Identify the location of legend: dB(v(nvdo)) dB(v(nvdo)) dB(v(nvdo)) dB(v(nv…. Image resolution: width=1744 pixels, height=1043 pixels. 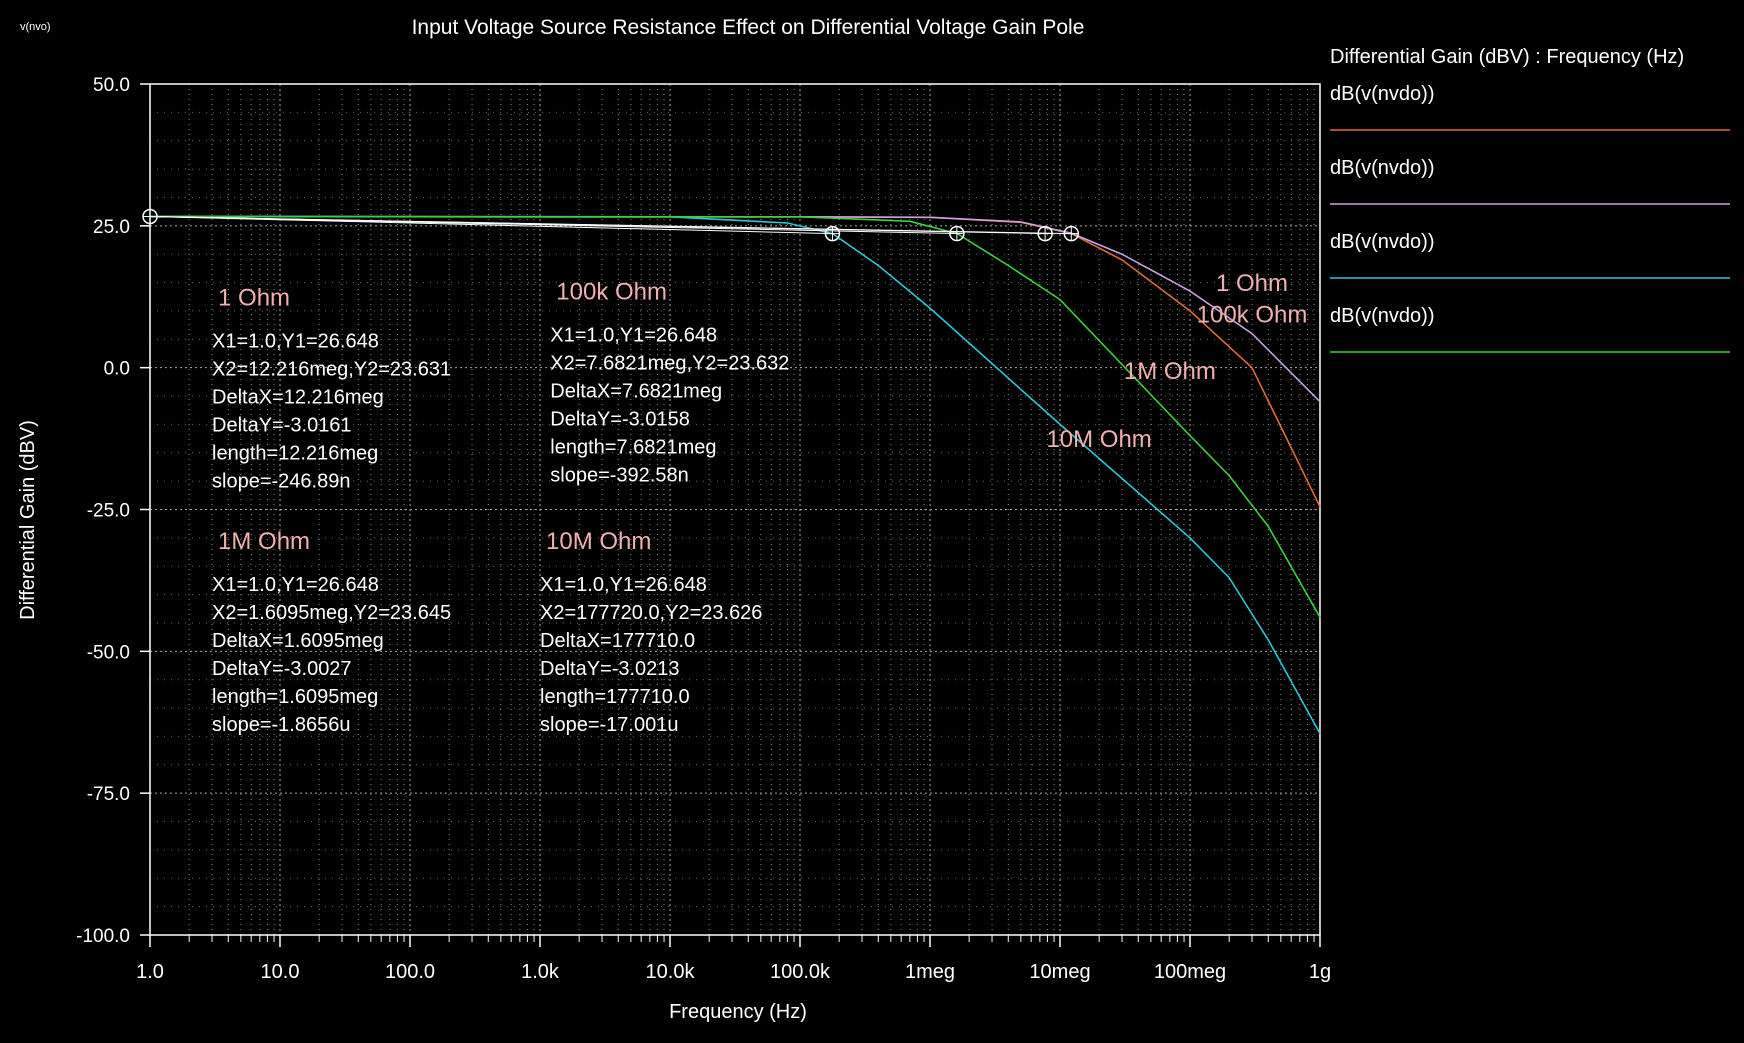
(1530, 218).